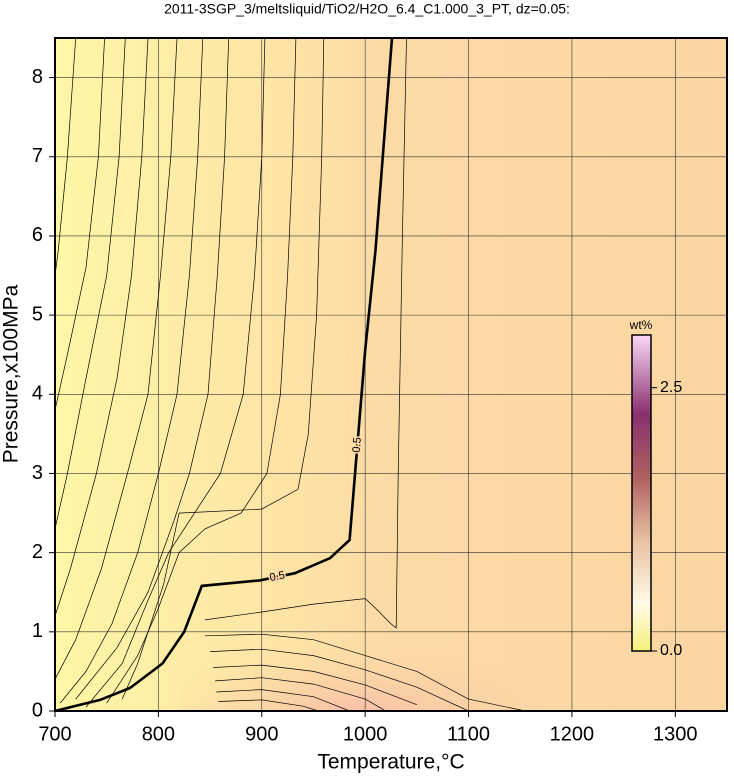  Describe the element at coordinates (641, 325) in the screenshot. I see `colorbar-label: wt%` at that location.